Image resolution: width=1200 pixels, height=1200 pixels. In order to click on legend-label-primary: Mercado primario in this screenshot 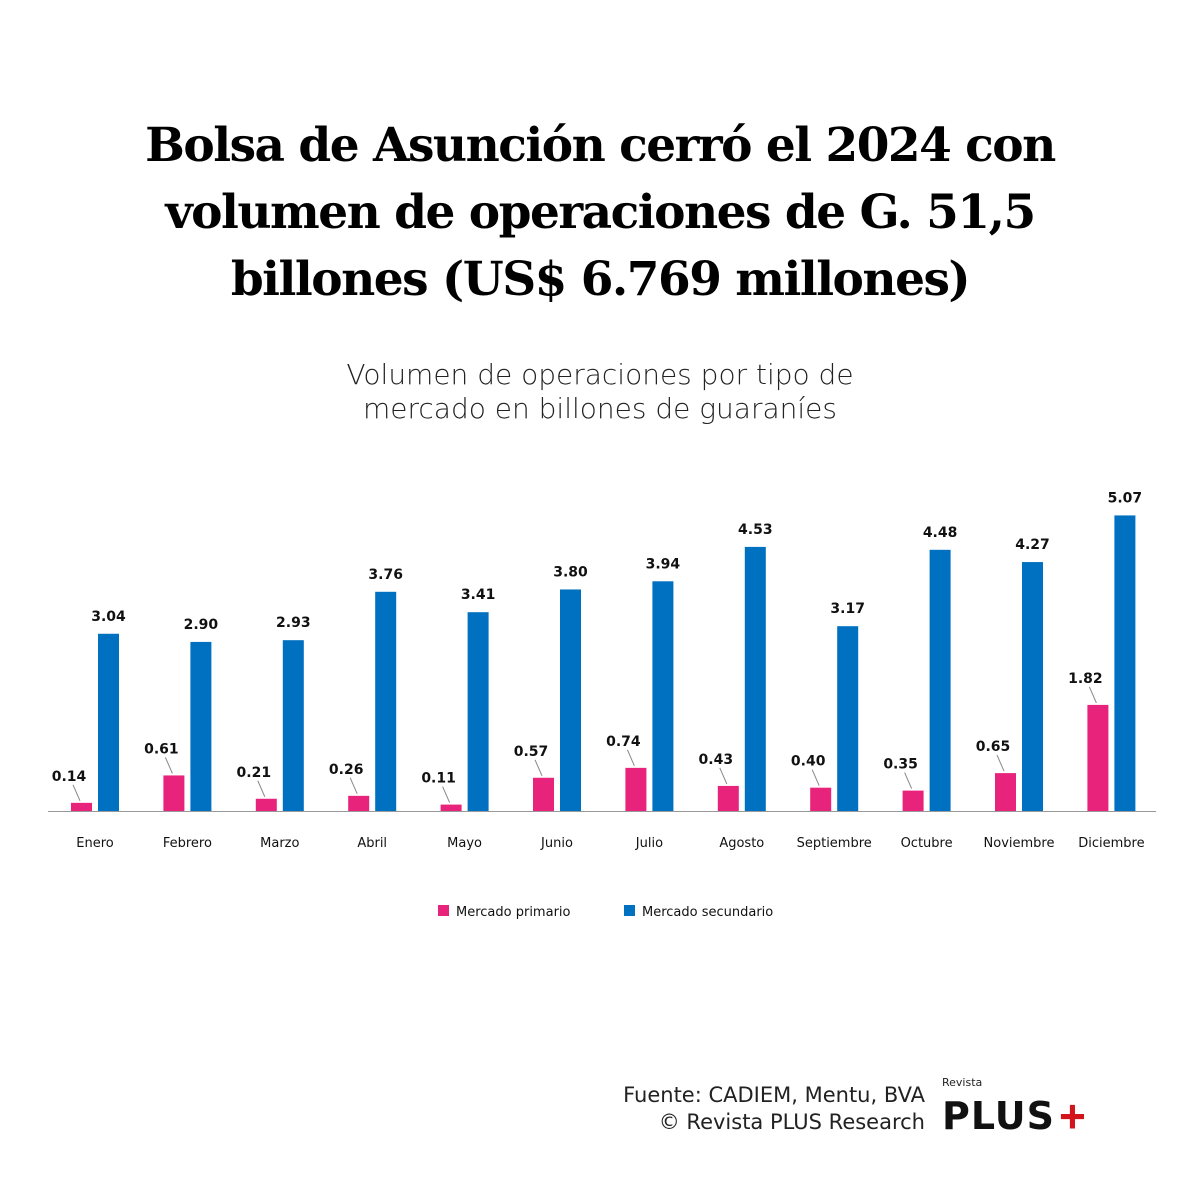, I will do `click(513, 912)`.